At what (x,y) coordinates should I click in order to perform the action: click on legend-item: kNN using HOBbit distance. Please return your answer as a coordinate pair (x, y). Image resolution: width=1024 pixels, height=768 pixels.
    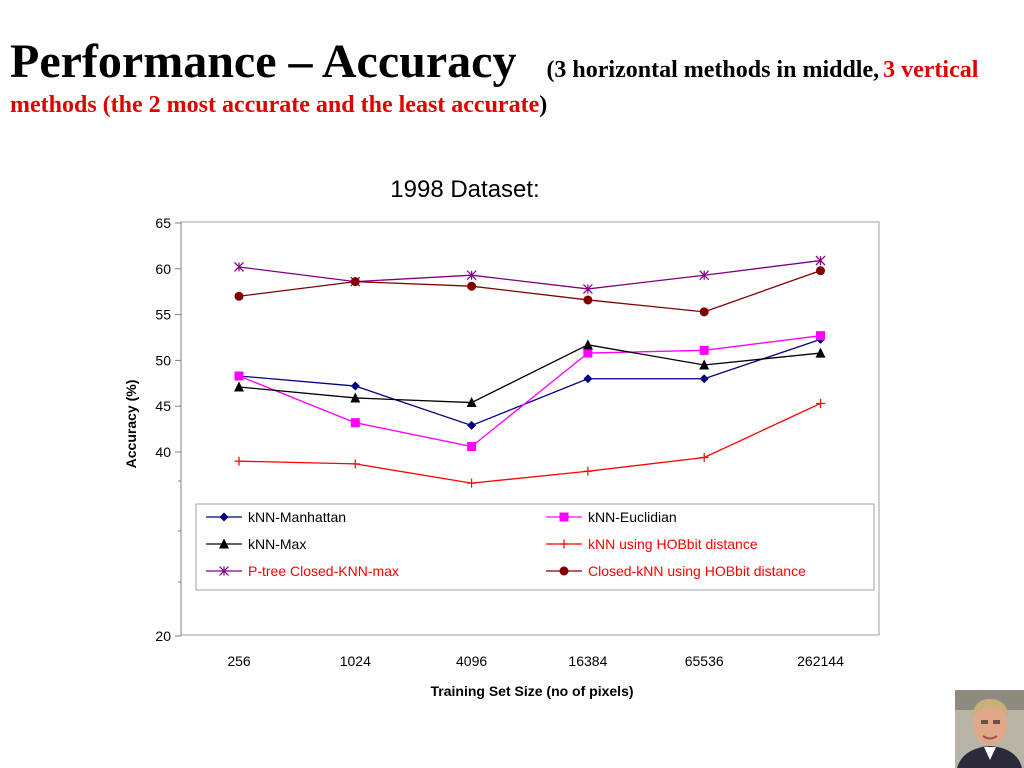
    Looking at the image, I should click on (652, 544).